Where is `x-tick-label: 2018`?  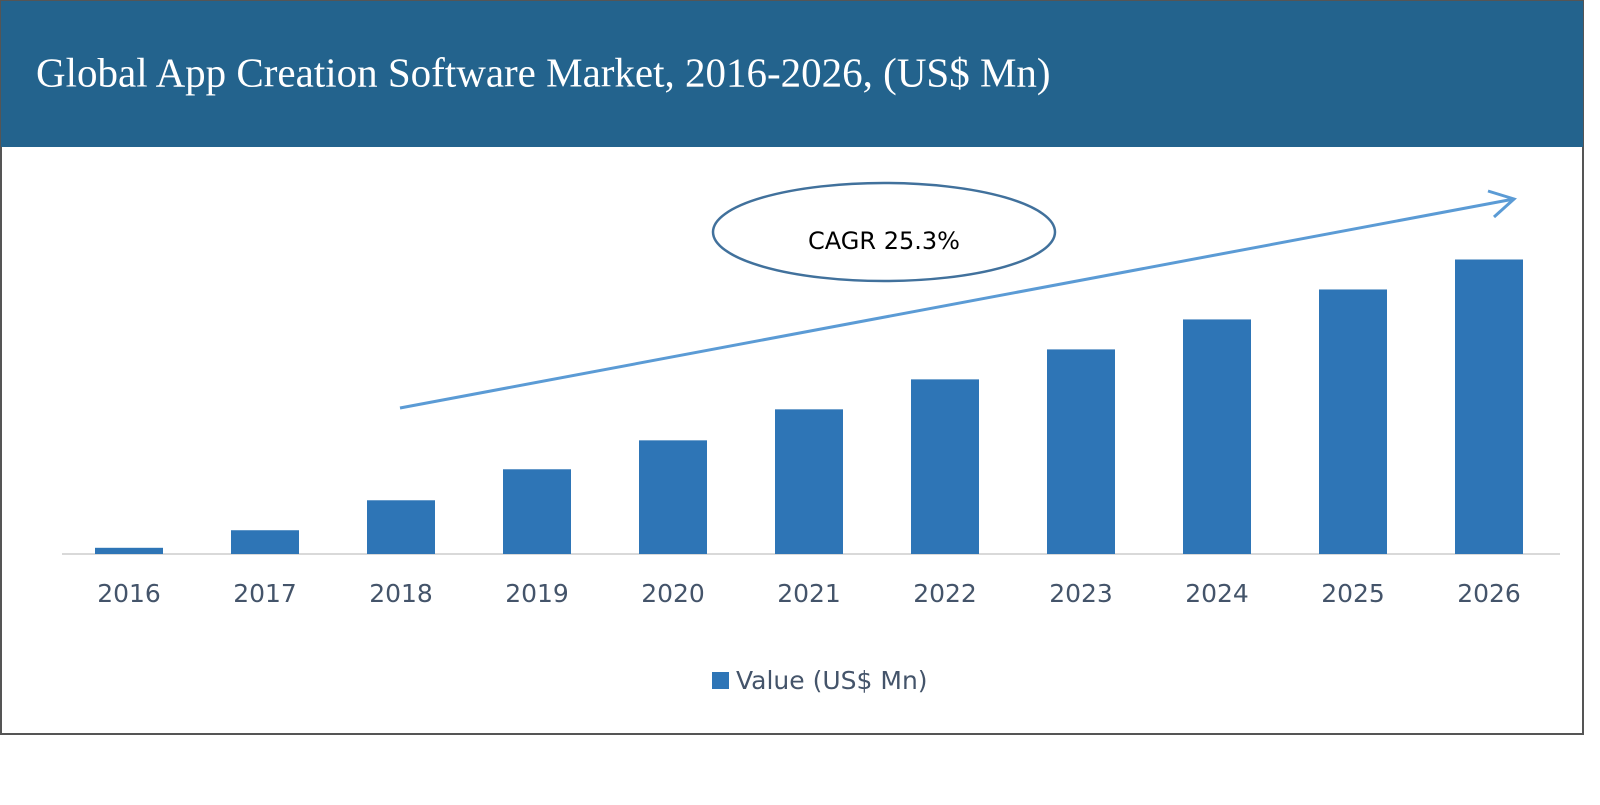
x-tick-label: 2018 is located at coordinates (401, 593).